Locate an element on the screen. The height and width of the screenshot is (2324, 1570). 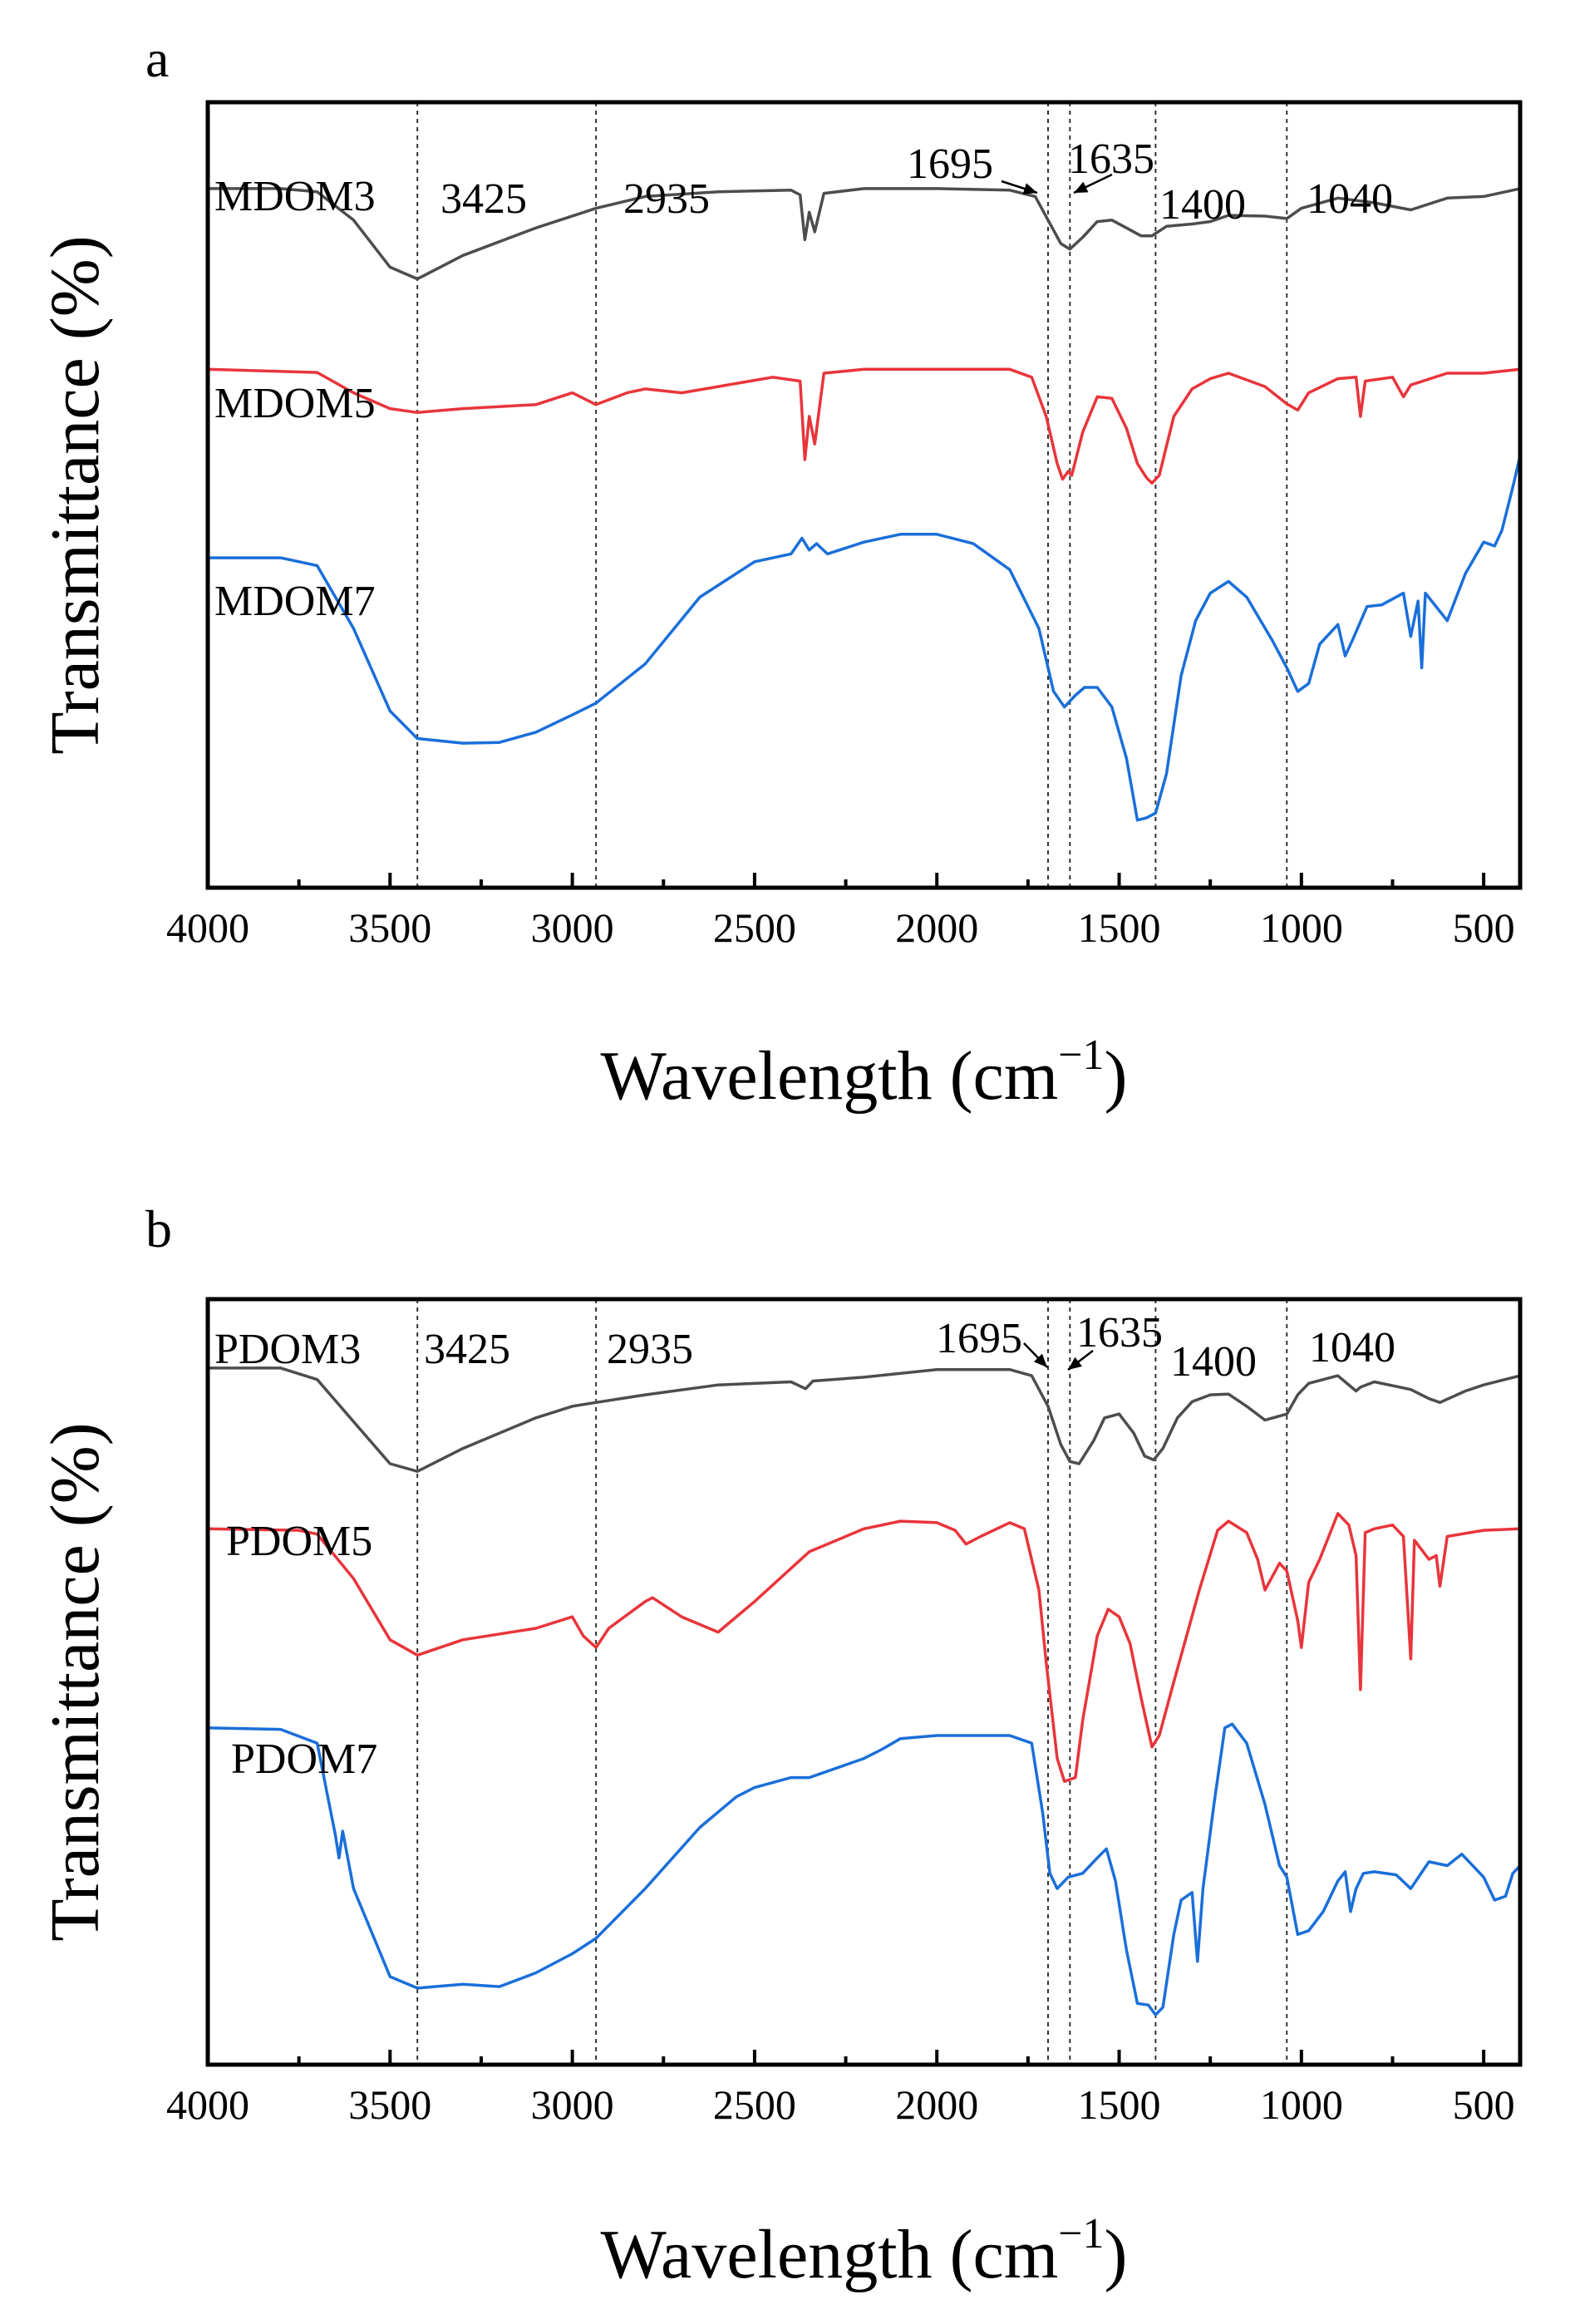
panel-letter: a is located at coordinates (157, 58).